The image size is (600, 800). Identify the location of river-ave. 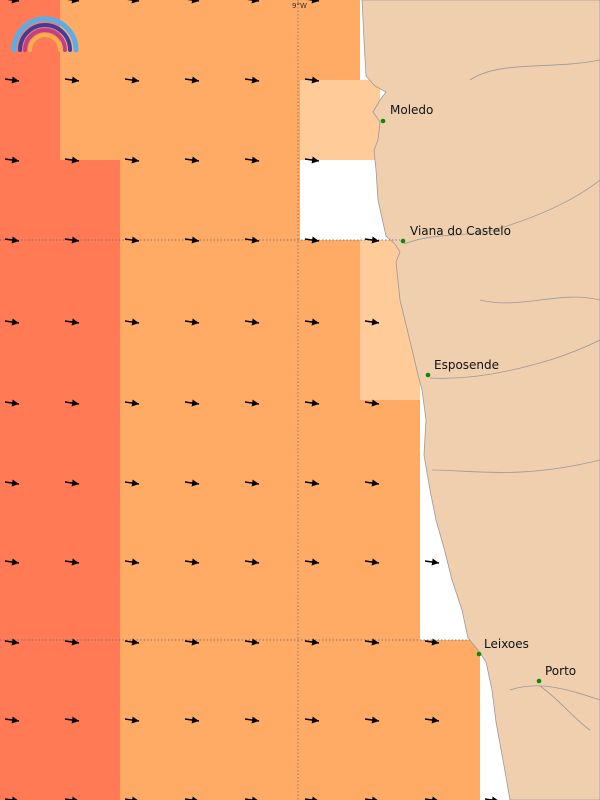
(515, 466).